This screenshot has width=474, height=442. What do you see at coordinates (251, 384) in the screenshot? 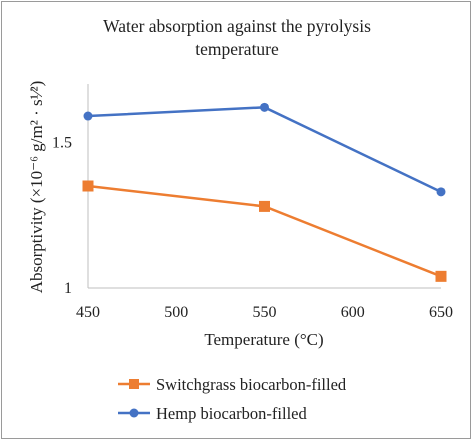
I see `legend-label-switchgrass: Switchgrass biocarbon-filled` at bounding box center [251, 384].